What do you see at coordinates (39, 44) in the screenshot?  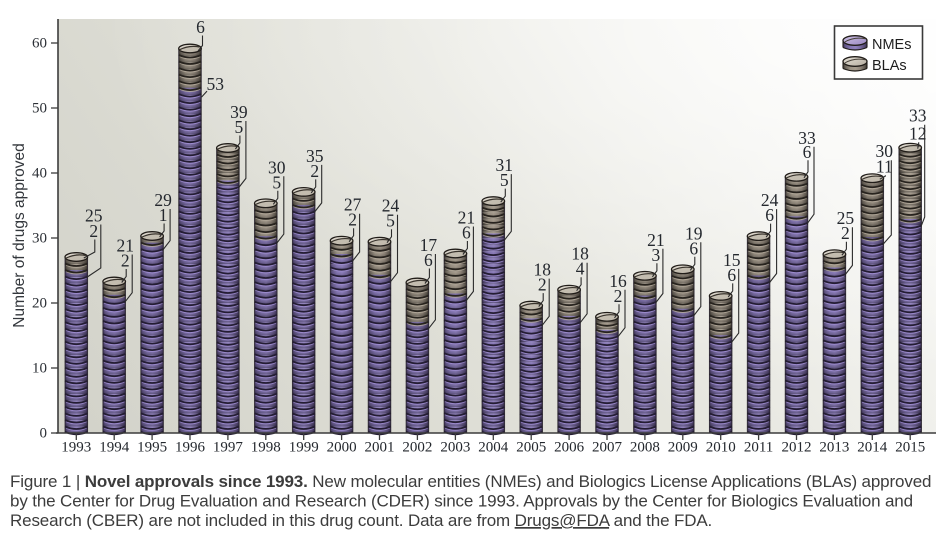 I see `svg-text: 60` at bounding box center [39, 44].